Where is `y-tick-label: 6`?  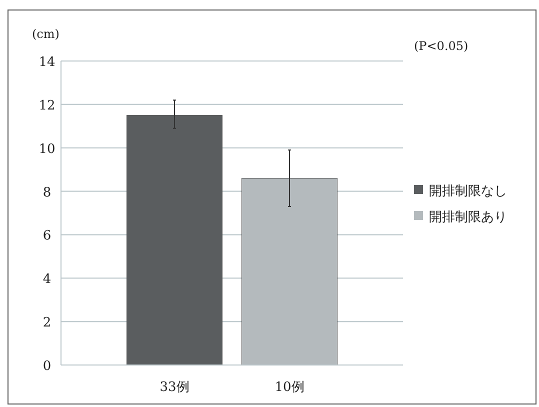
y-tick-label: 6 is located at coordinates (47, 236).